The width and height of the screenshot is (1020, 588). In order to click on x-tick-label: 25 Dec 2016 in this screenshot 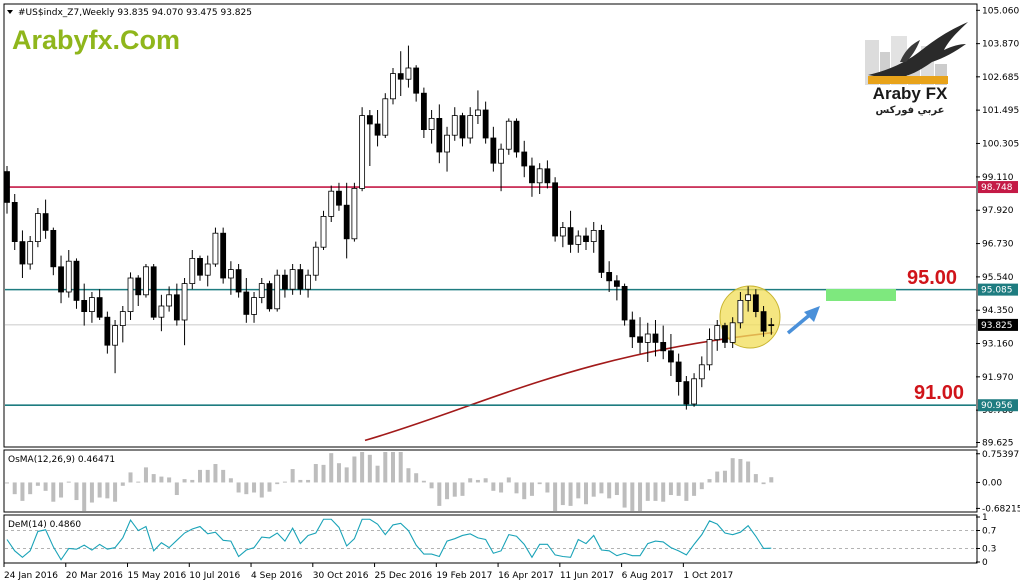, I will do `click(404, 576)`.